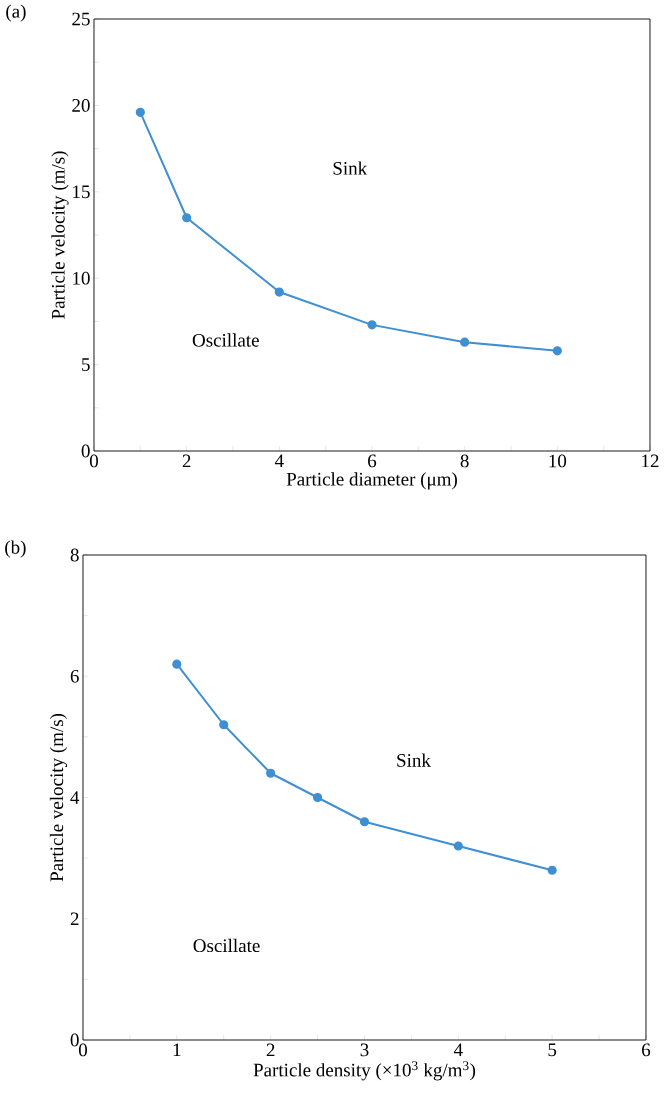  What do you see at coordinates (464, 461) in the screenshot?
I see `x-tick-label: 8` at bounding box center [464, 461].